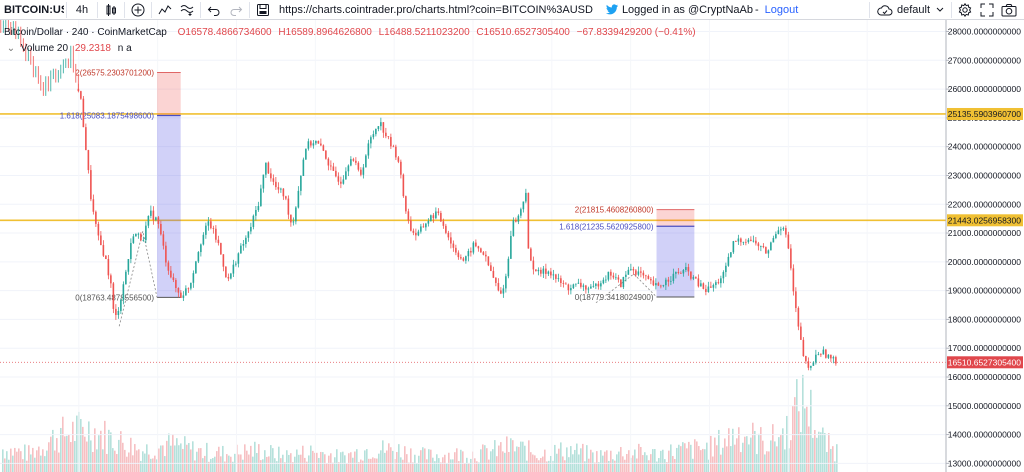 Image resolution: width=1024 pixels, height=472 pixels. I want to click on price-badge-label: 16510.6527305400, so click(985, 362).